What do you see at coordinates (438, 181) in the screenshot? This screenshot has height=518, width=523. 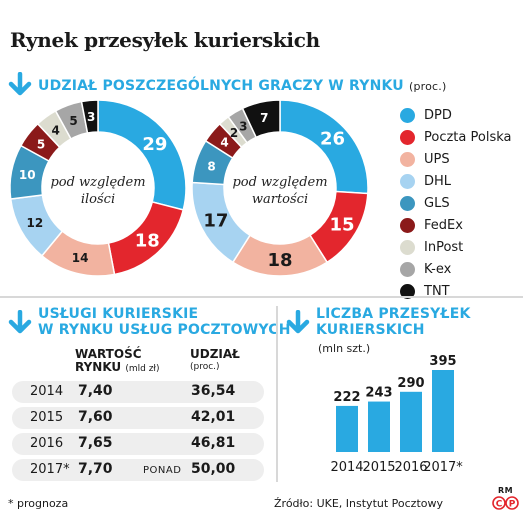 I see `legend-label: DHL` at bounding box center [438, 181].